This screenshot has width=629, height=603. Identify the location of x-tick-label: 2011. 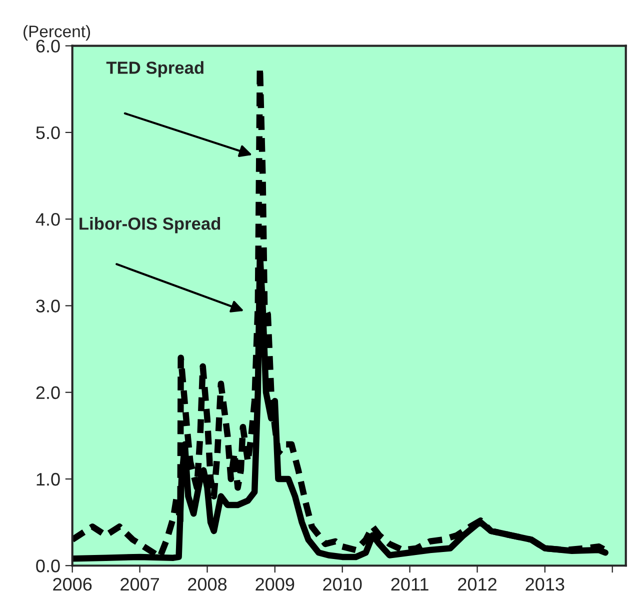
(409, 584).